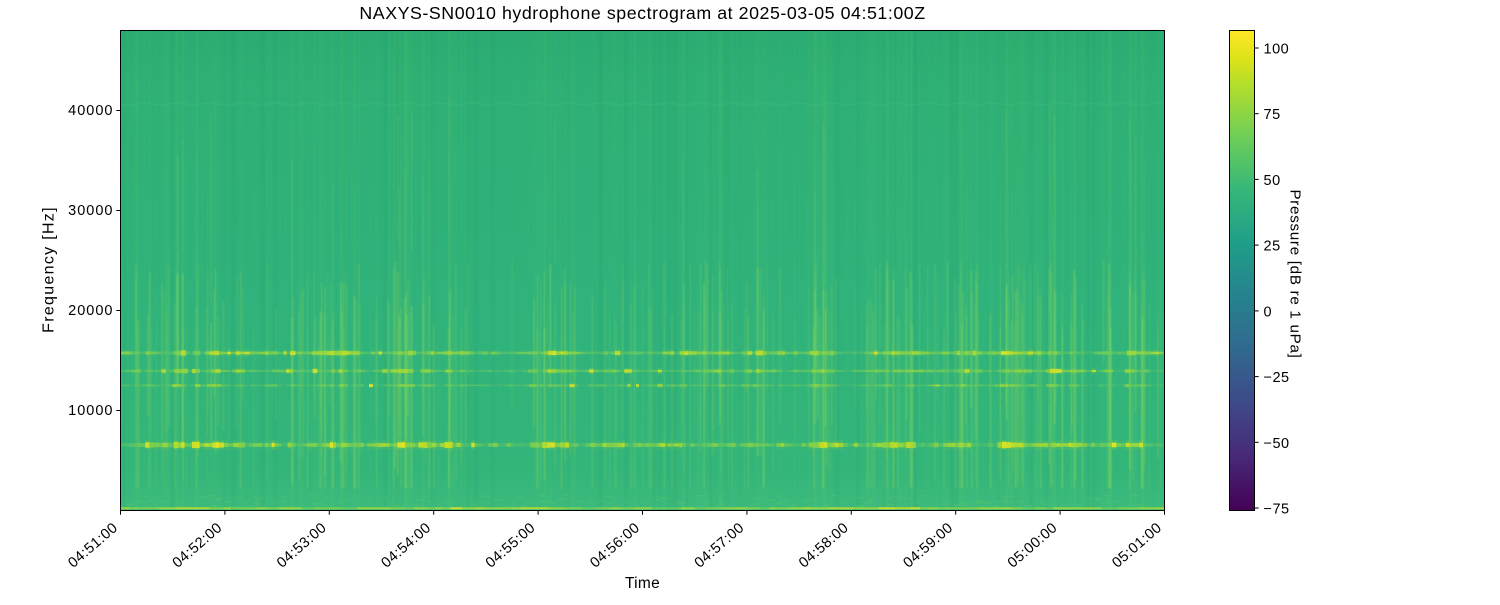 Image resolution: width=1500 pixels, height=605 pixels. Describe the element at coordinates (90, 311) in the screenshot. I see `svg-text: 20000` at that location.